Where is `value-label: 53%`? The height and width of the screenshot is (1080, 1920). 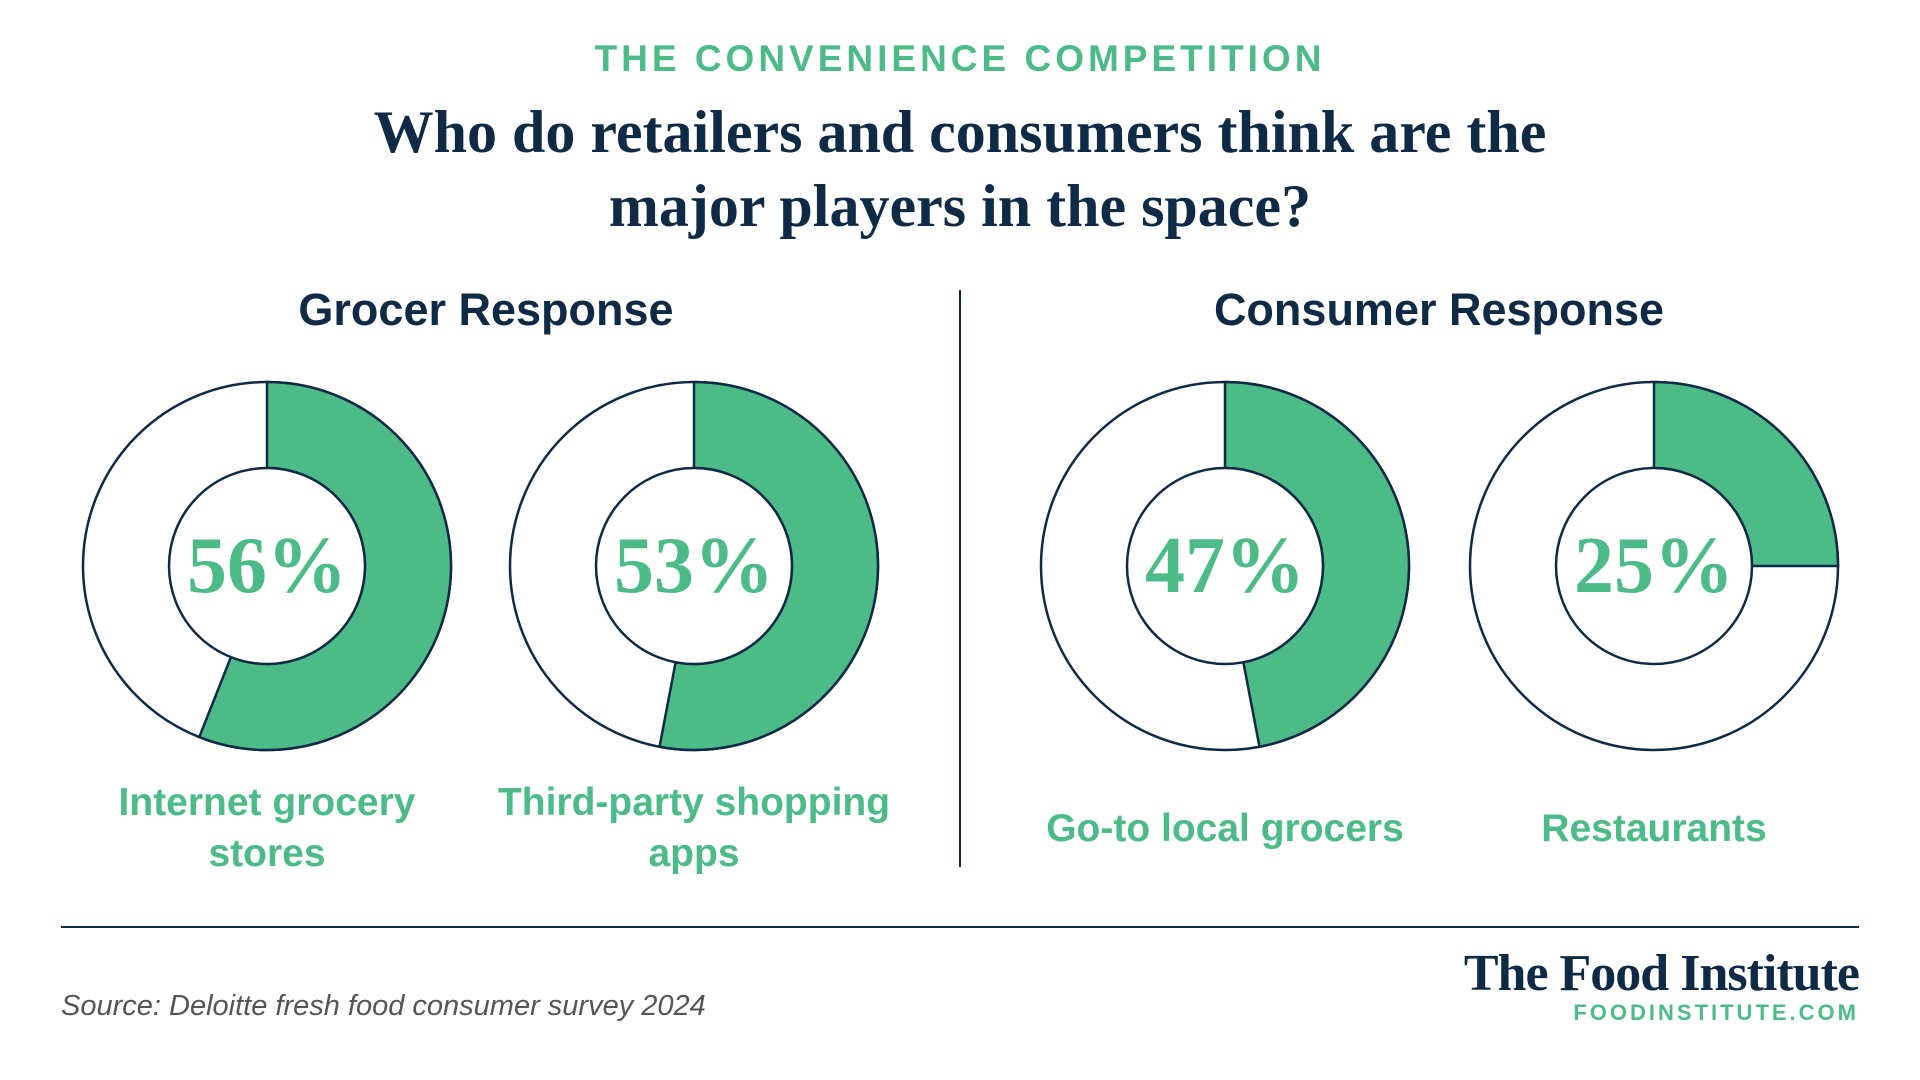 value-label: 53% is located at coordinates (694, 566).